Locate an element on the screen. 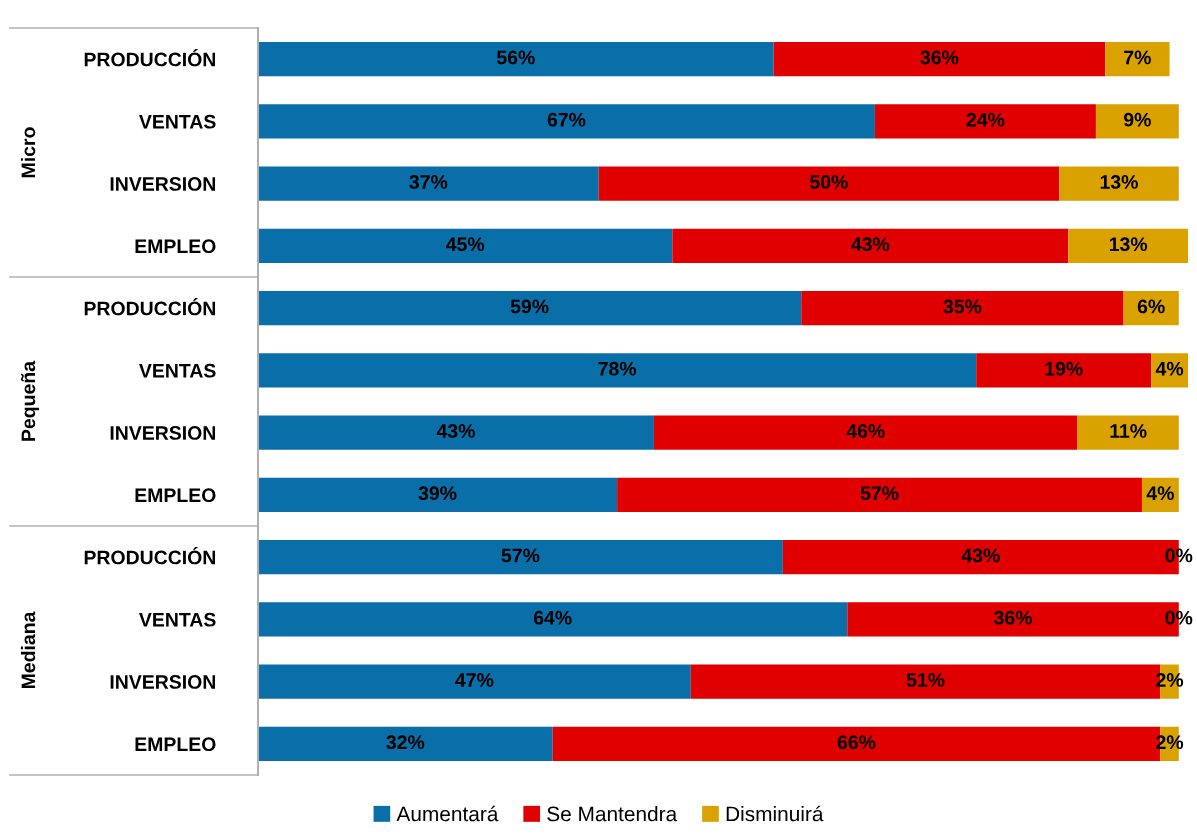 This screenshot has height=840, width=1197. data-label: 6% is located at coordinates (1151, 306).